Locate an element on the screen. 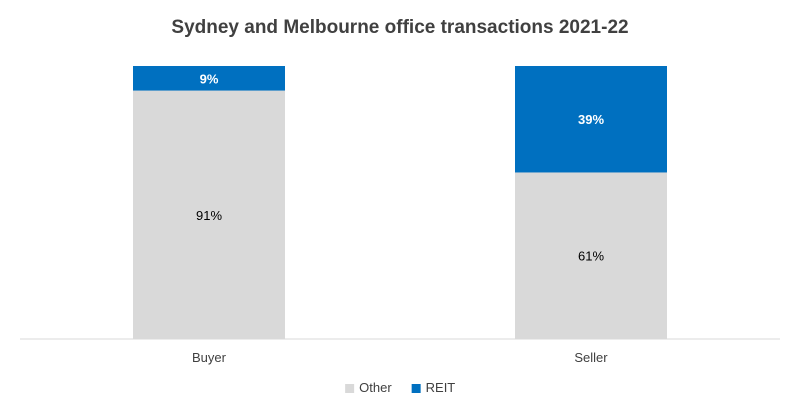 The height and width of the screenshot is (419, 800). x-tick-labels: Buyer Seller is located at coordinates (400, 357).